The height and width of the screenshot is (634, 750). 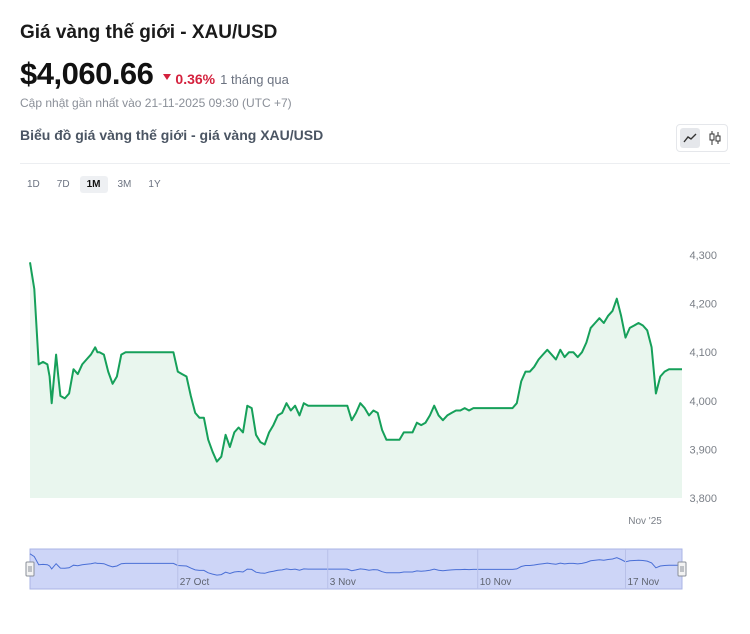 What do you see at coordinates (167, 77) in the screenshot?
I see `caret-down-icon` at bounding box center [167, 77].